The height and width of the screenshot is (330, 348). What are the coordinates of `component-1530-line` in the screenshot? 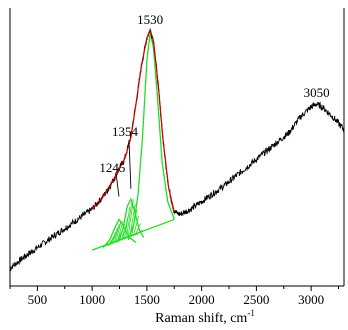 It's located at (151, 136).